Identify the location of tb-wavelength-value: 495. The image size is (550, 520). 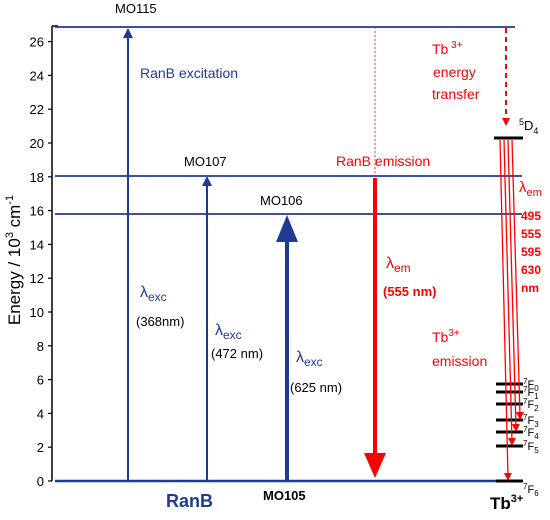
(531, 216).